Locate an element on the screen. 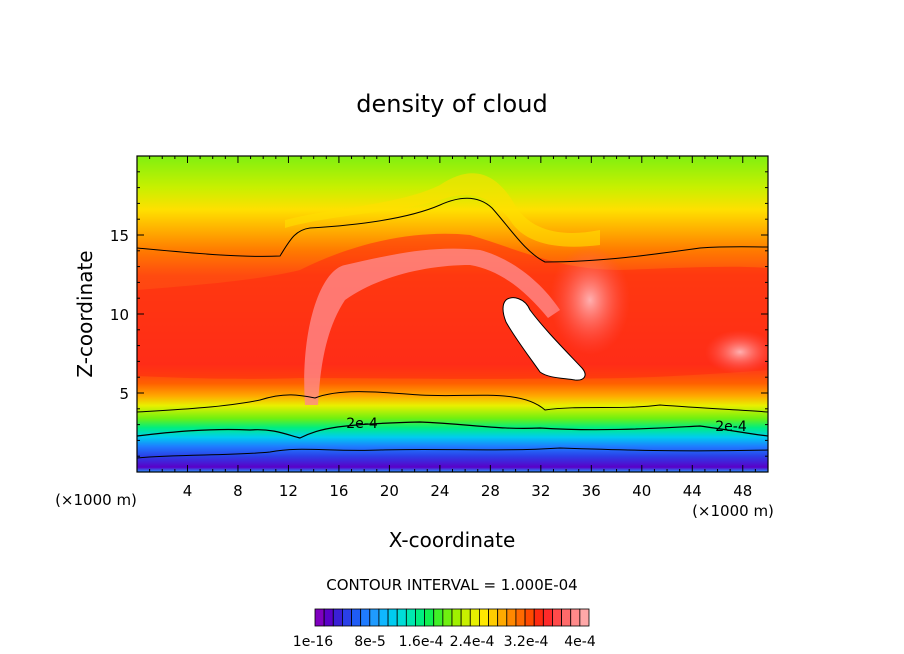 Image resolution: width=904 pixels, height=654 pixels. x-tick-label: 8 is located at coordinates (238, 491).